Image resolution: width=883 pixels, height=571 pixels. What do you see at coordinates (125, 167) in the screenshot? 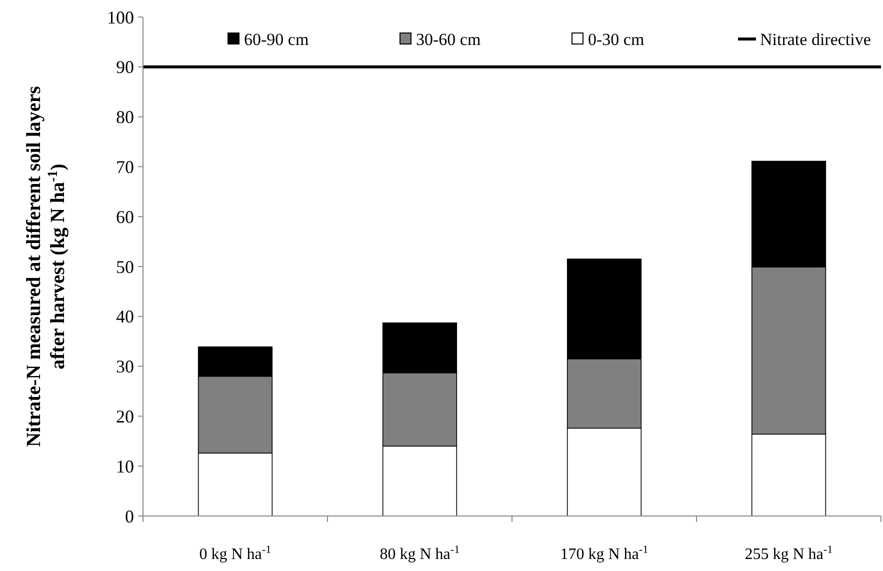
I see `y-tick-label: 70` at bounding box center [125, 167].